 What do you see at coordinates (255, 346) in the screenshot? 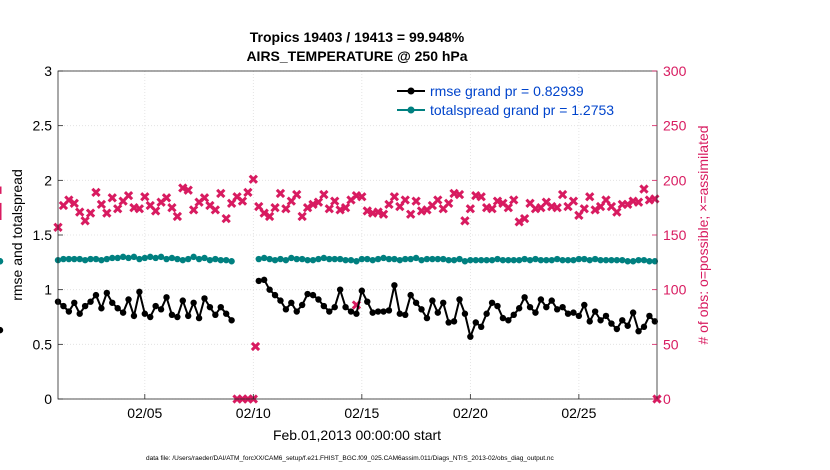
I see `obs-marker-outlier` at bounding box center [255, 346].